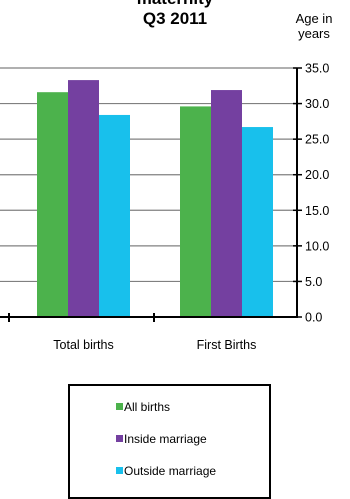 The image size is (350, 499). I want to click on chart-title-line-1: maternity, so click(175, 4).